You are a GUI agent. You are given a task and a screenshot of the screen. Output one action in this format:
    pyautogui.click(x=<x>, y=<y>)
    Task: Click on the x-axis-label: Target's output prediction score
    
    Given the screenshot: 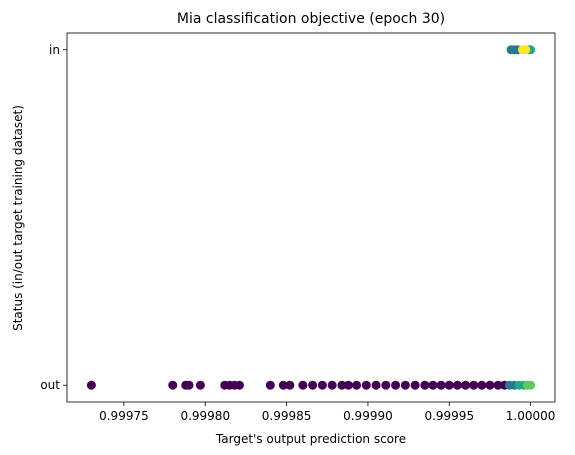 What is the action you would take?
    pyautogui.click(x=310, y=439)
    